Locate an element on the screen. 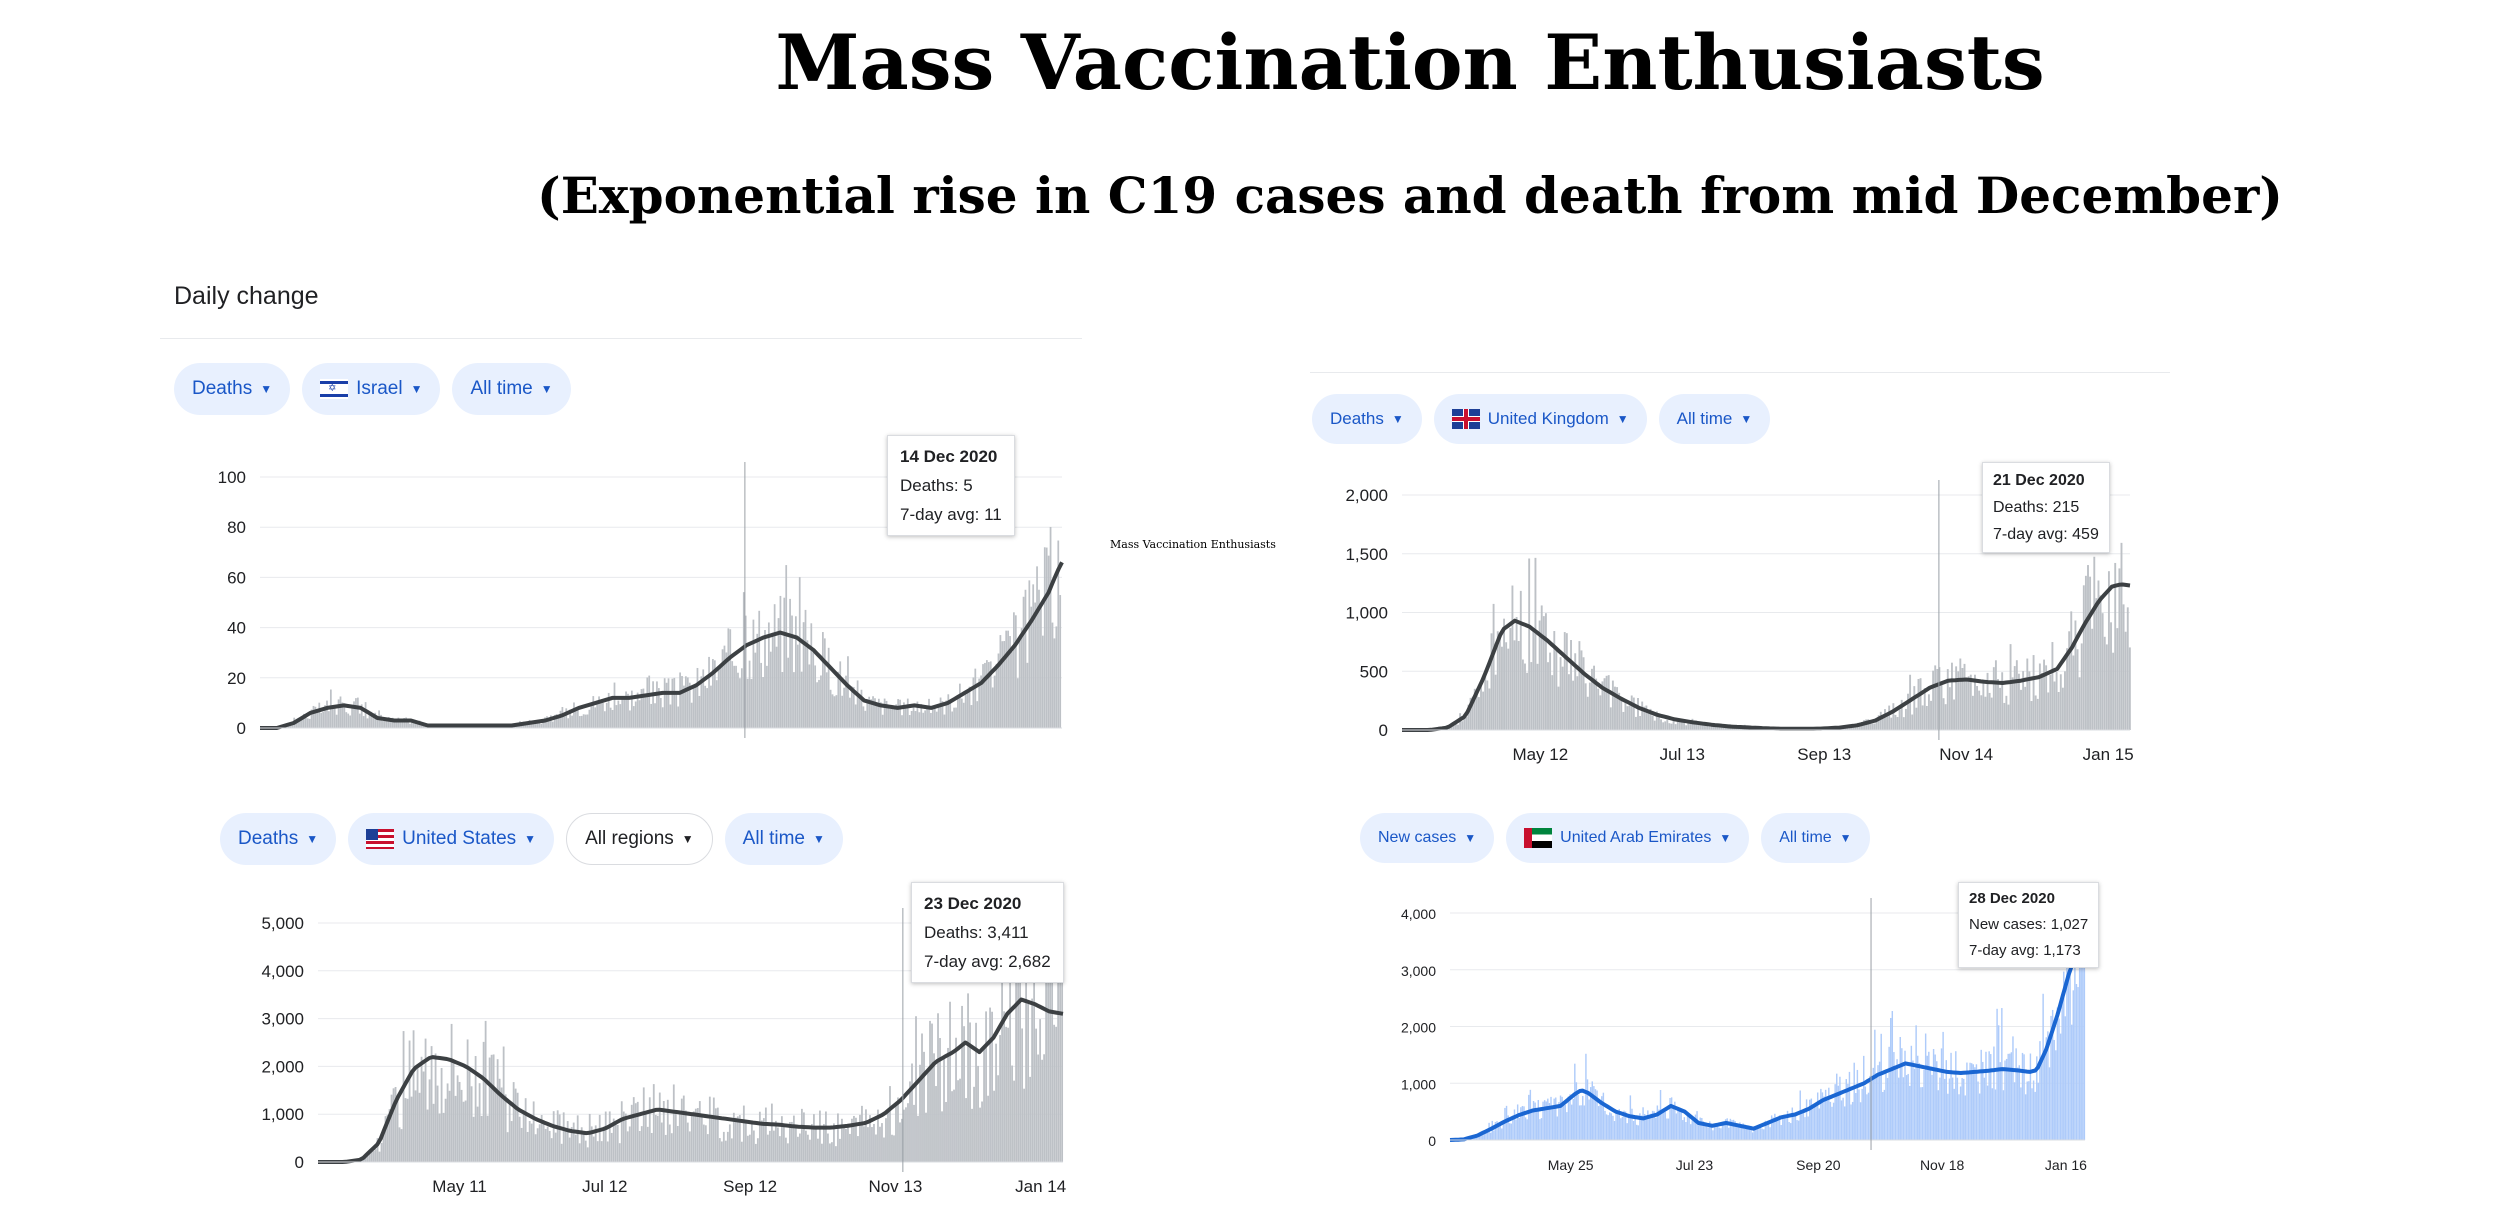 Image resolution: width=2500 pixels, height=1218 pixels. region-label: All regions is located at coordinates (629, 838).